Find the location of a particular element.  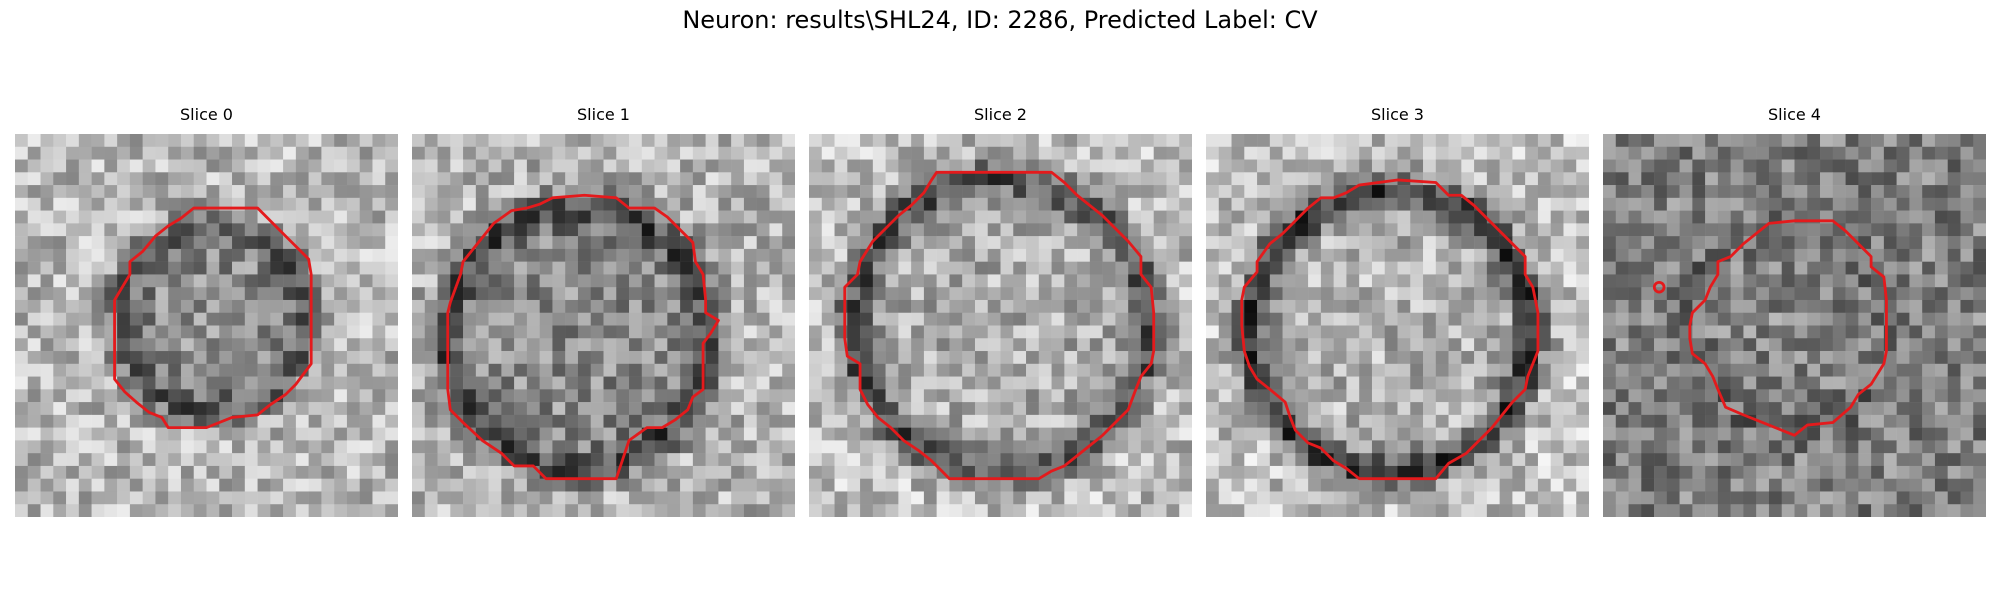

slice-title-3: Slice 3 is located at coordinates (1397, 114).